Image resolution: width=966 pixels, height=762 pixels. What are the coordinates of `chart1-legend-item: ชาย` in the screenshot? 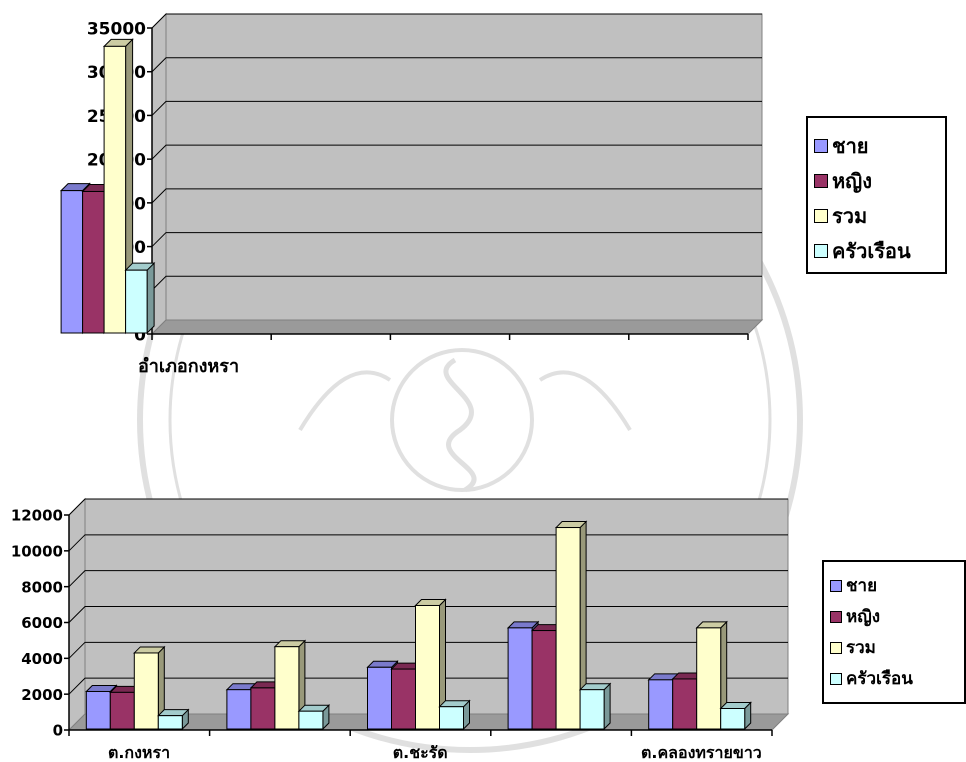 It's located at (879, 145).